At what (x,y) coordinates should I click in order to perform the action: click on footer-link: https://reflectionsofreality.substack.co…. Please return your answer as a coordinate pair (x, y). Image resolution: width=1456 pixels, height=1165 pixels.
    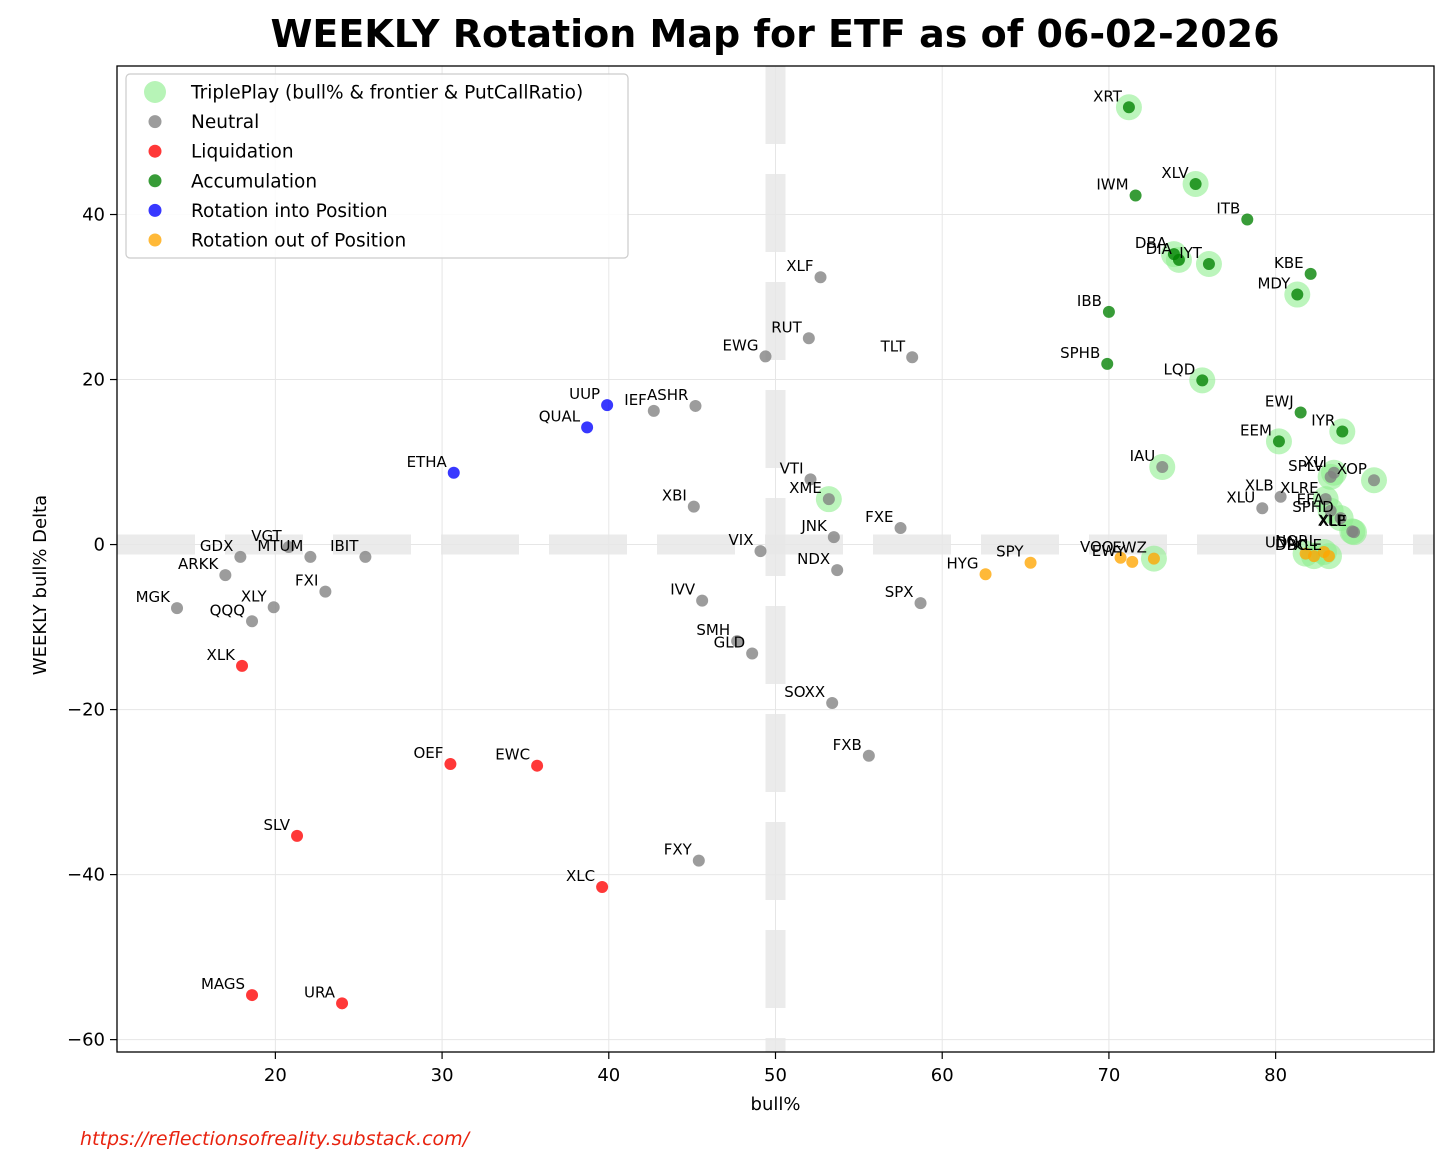
    Looking at the image, I should click on (275, 1139).